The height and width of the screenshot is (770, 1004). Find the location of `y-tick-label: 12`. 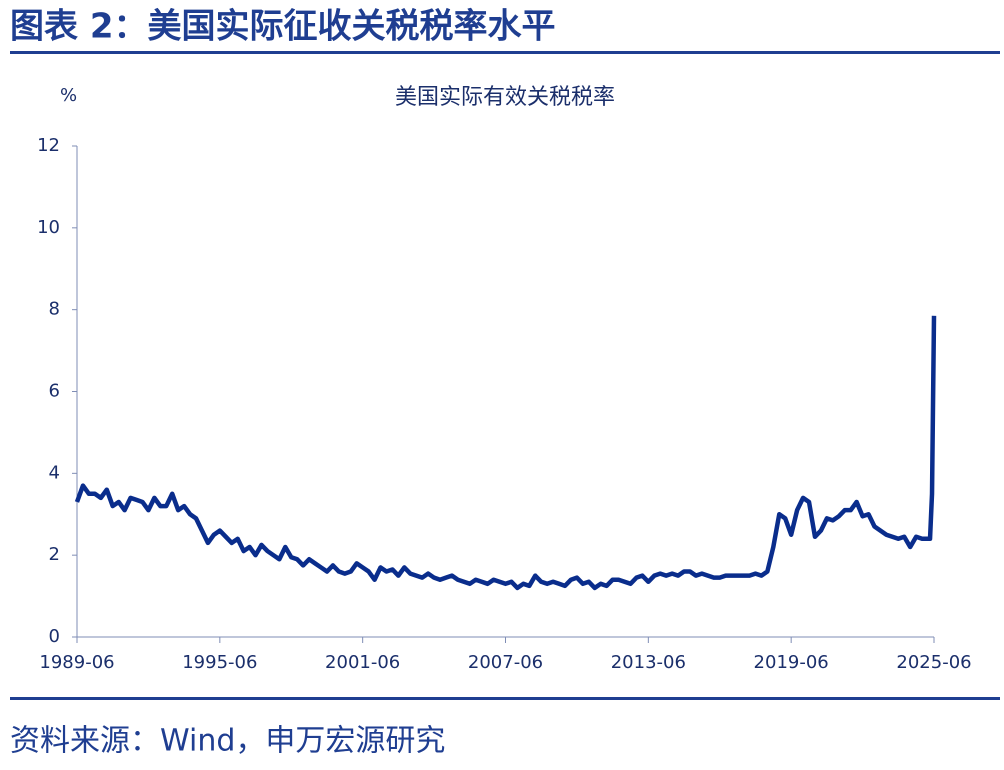

y-tick-label: 12 is located at coordinates (48, 145).